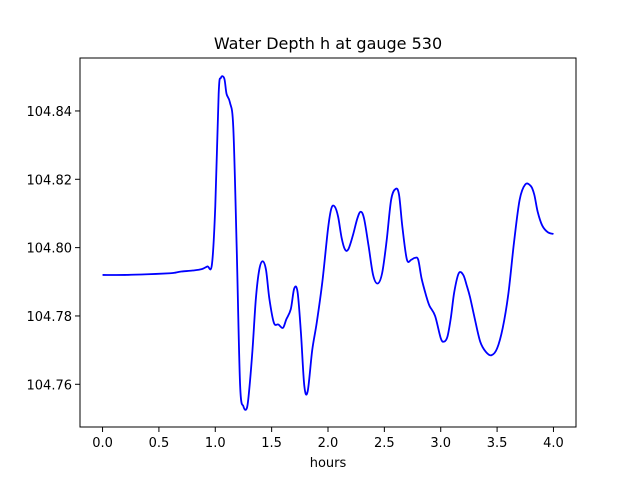 Image resolution: width=640 pixels, height=480 pixels. Describe the element at coordinates (553, 443) in the screenshot. I see `x-tick-label: 4.0` at that location.